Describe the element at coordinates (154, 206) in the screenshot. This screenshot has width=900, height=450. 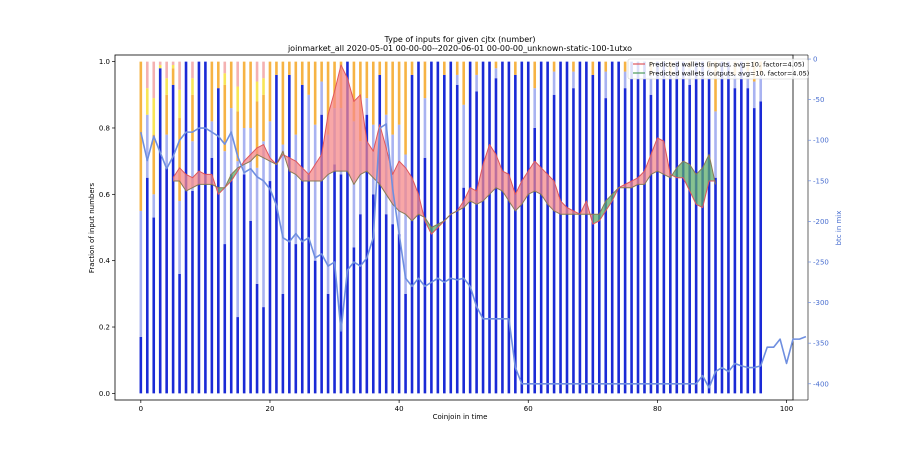
I see `bar-2-remix` at that location.